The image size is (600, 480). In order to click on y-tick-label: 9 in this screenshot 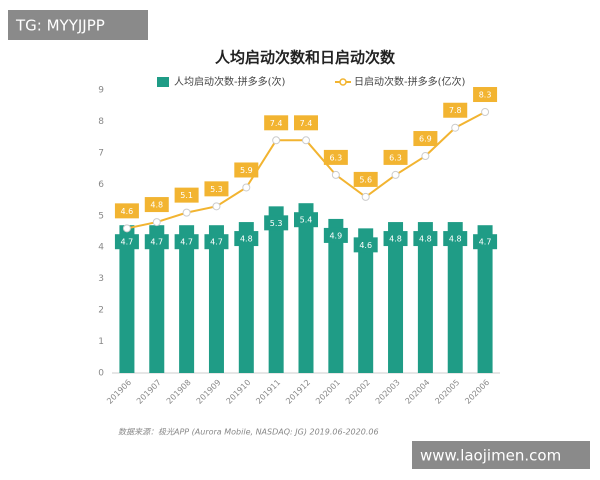, I will do `click(101, 91)`.